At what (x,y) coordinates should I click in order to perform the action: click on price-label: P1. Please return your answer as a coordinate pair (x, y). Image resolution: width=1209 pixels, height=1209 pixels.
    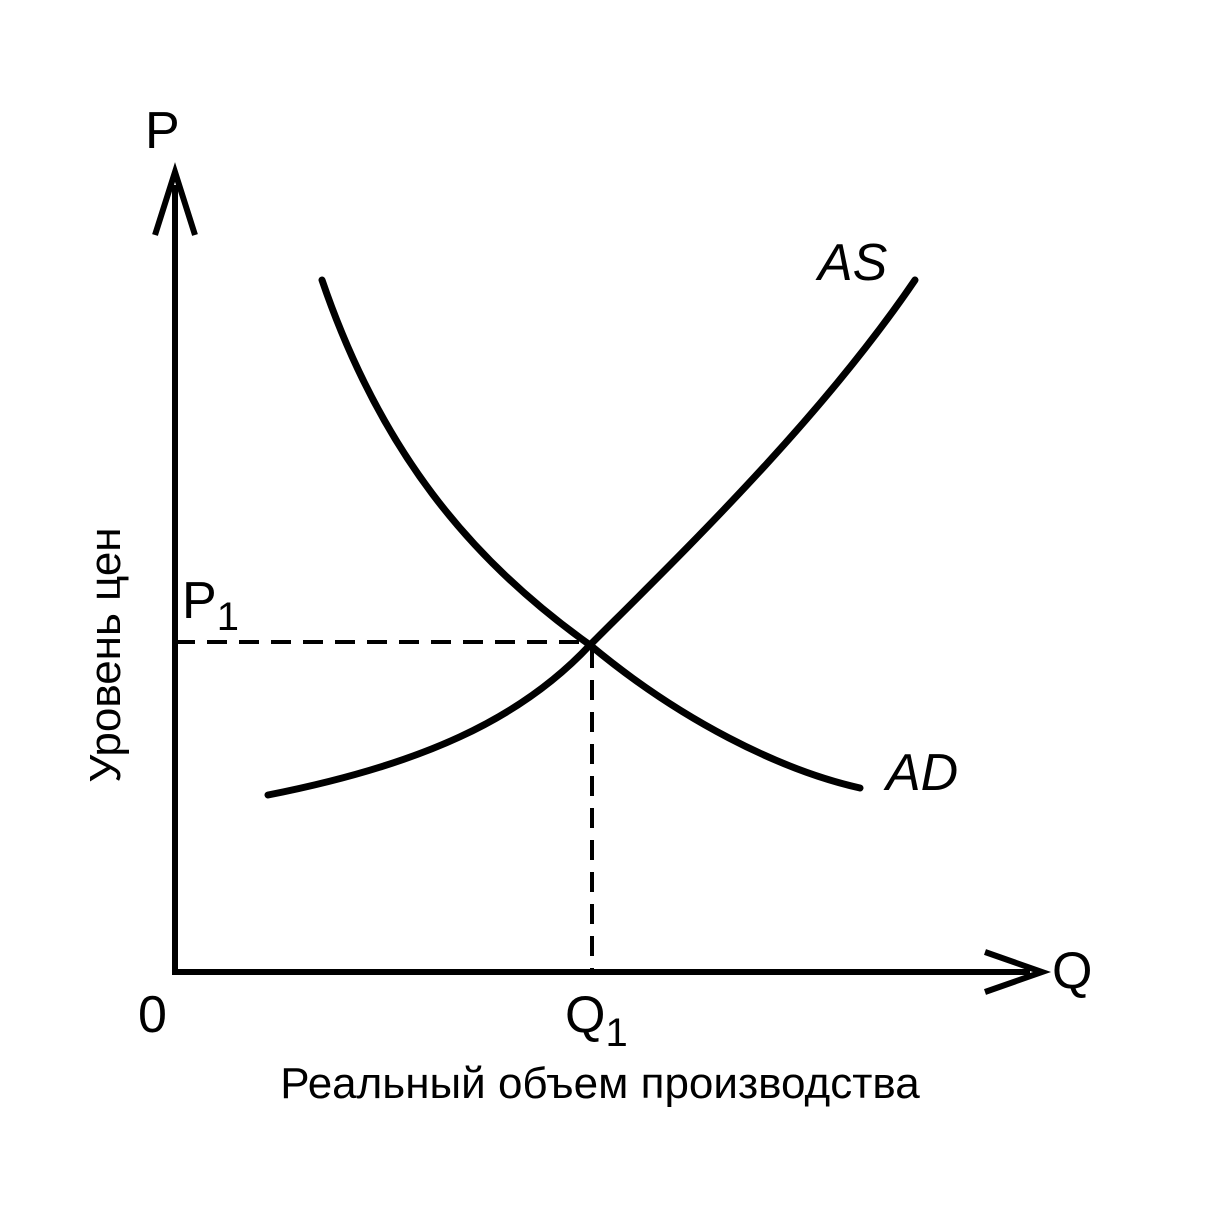
    Looking at the image, I should click on (210, 605).